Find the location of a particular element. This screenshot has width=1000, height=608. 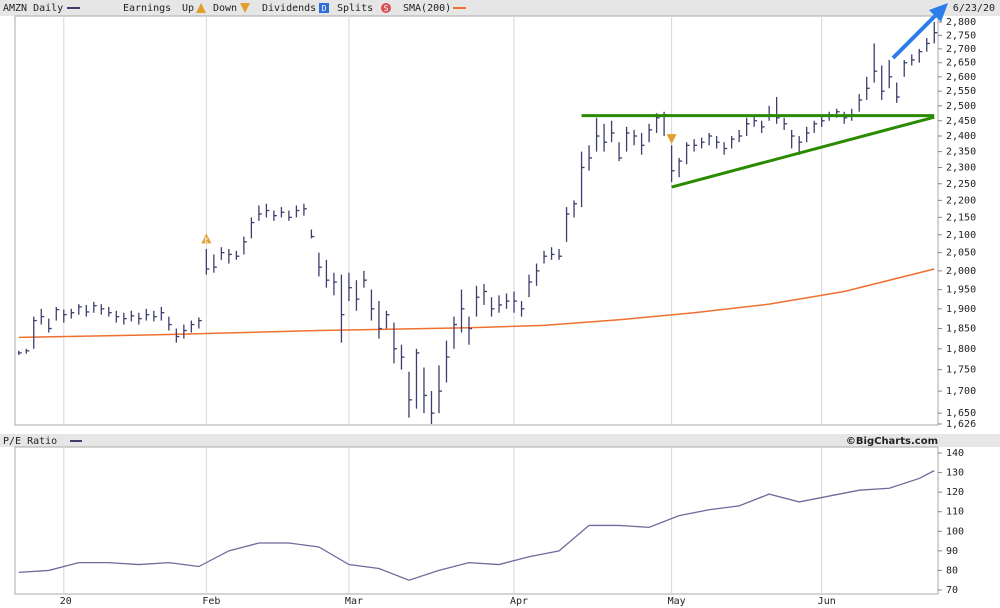

y-tick-label: 2,450 is located at coordinates (961, 121).